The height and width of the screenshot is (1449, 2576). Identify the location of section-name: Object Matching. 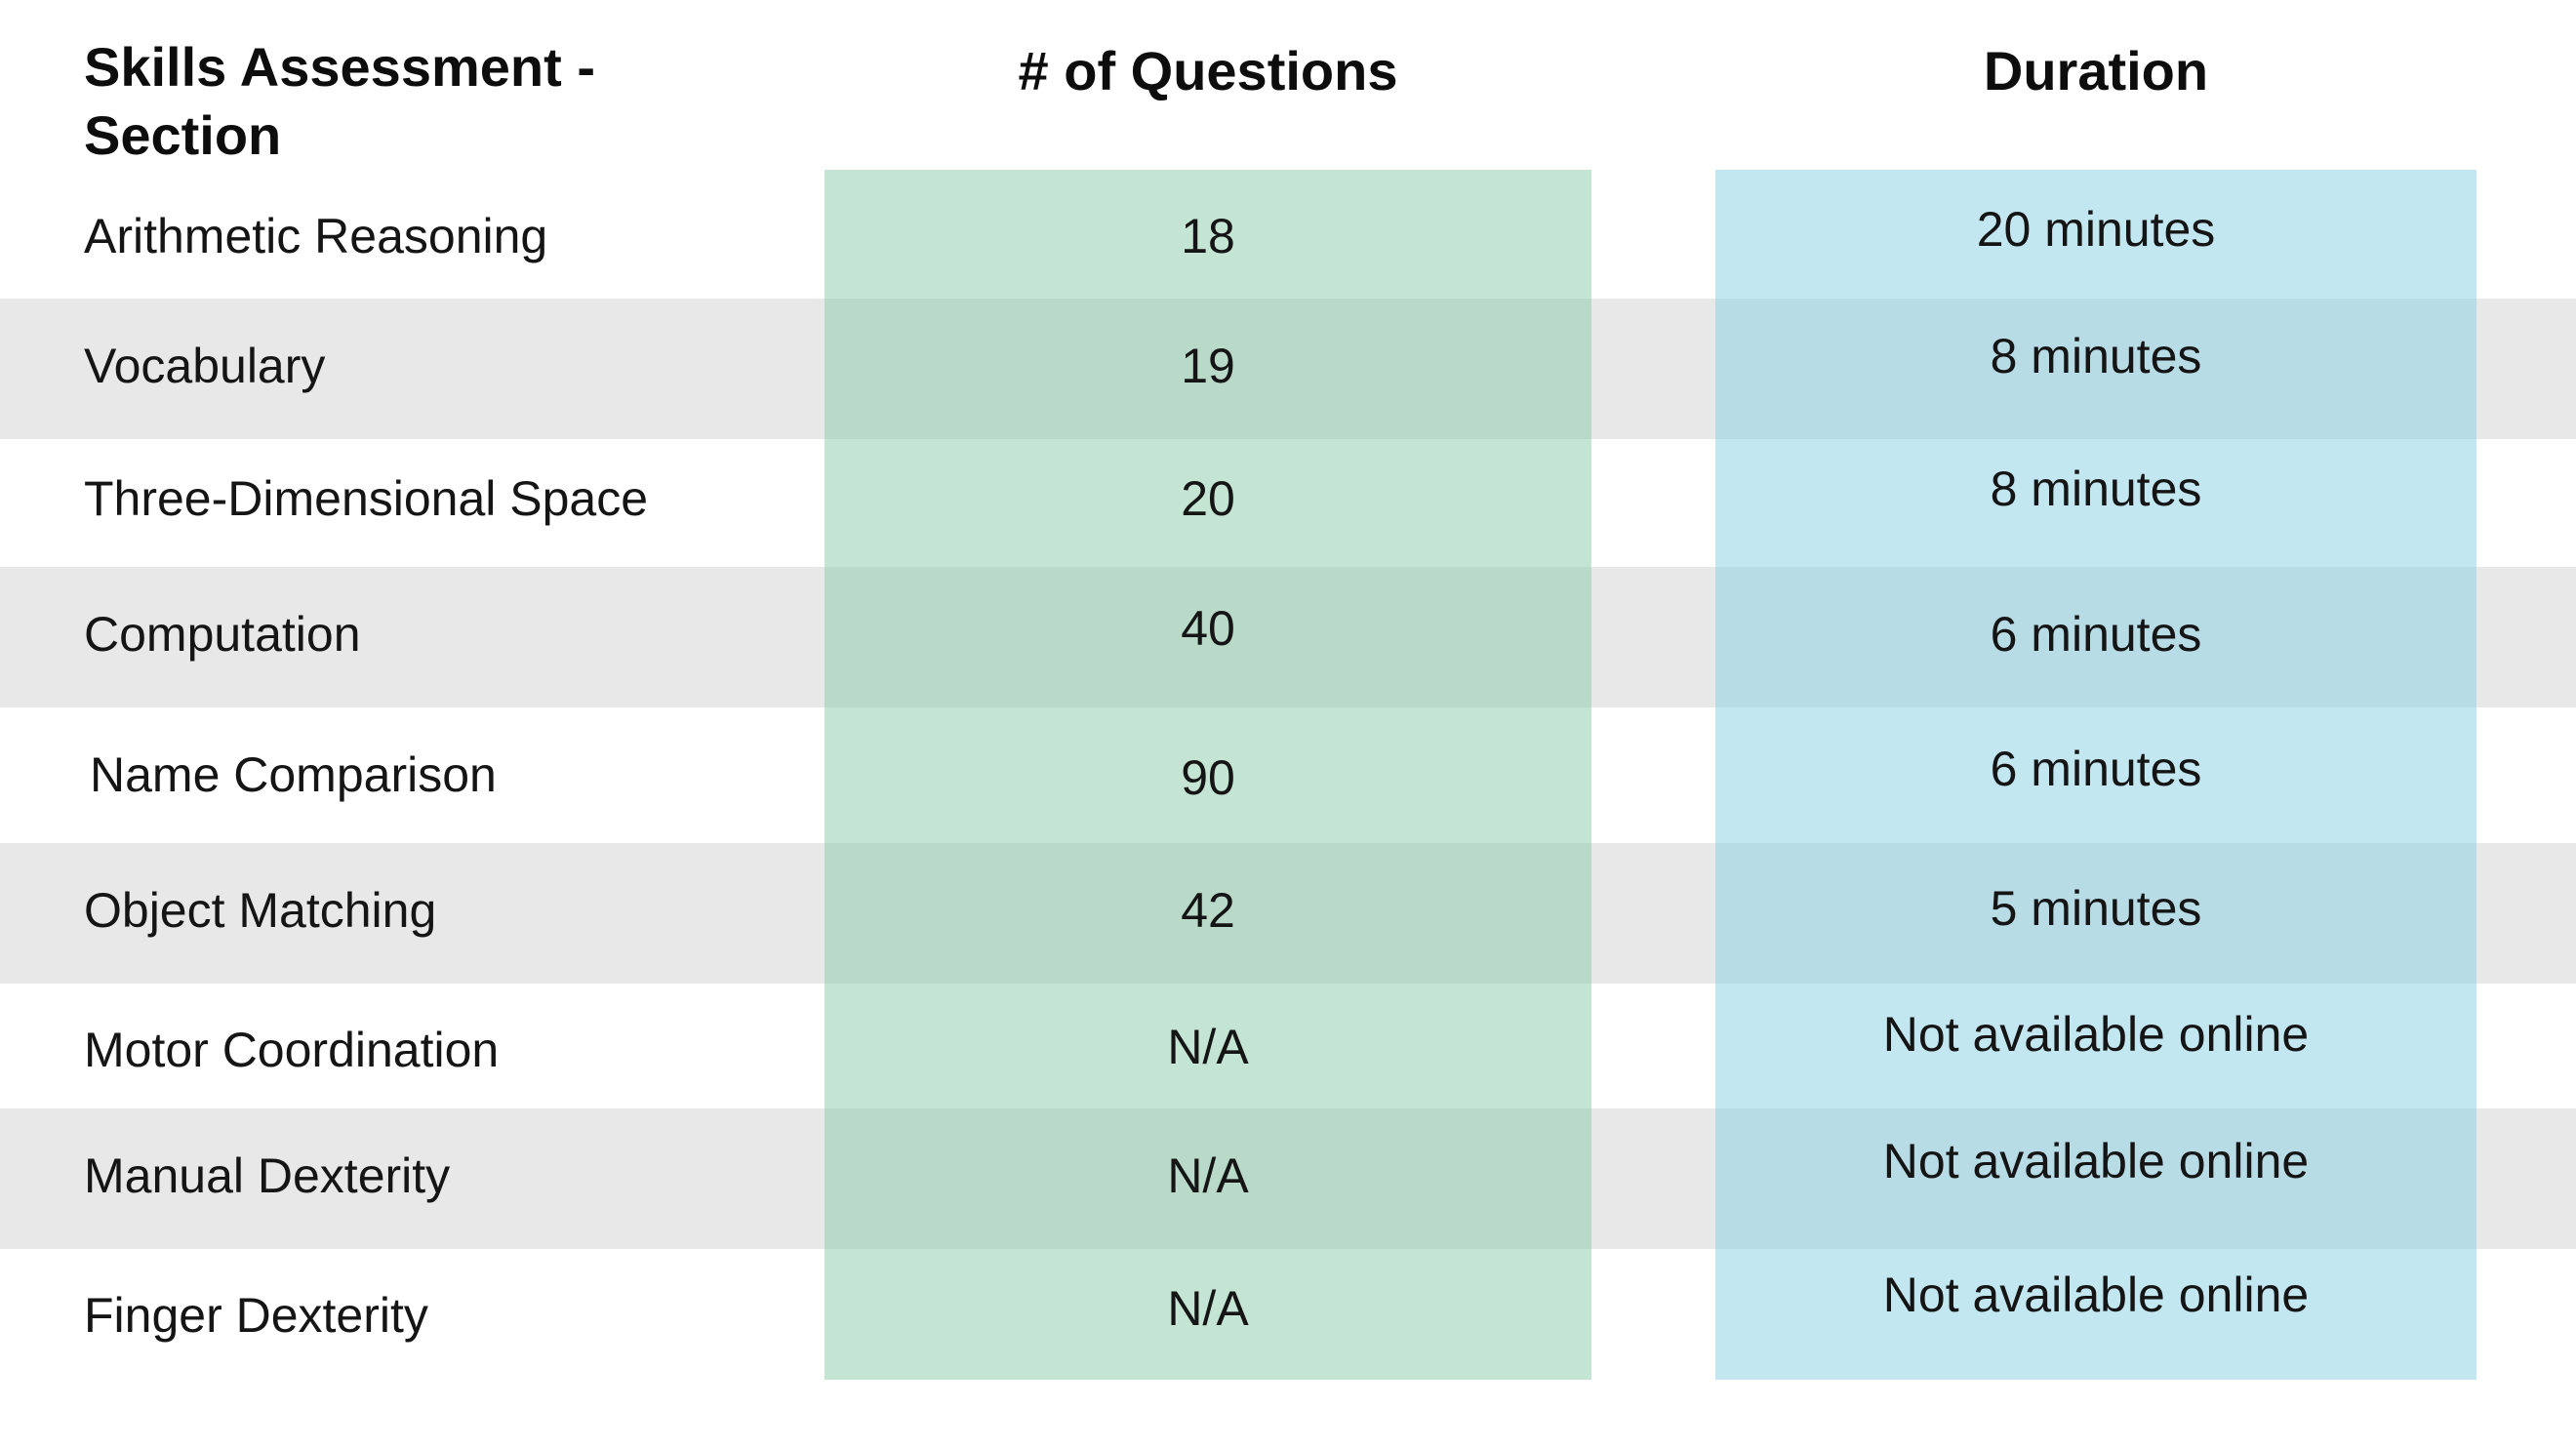
(260, 910).